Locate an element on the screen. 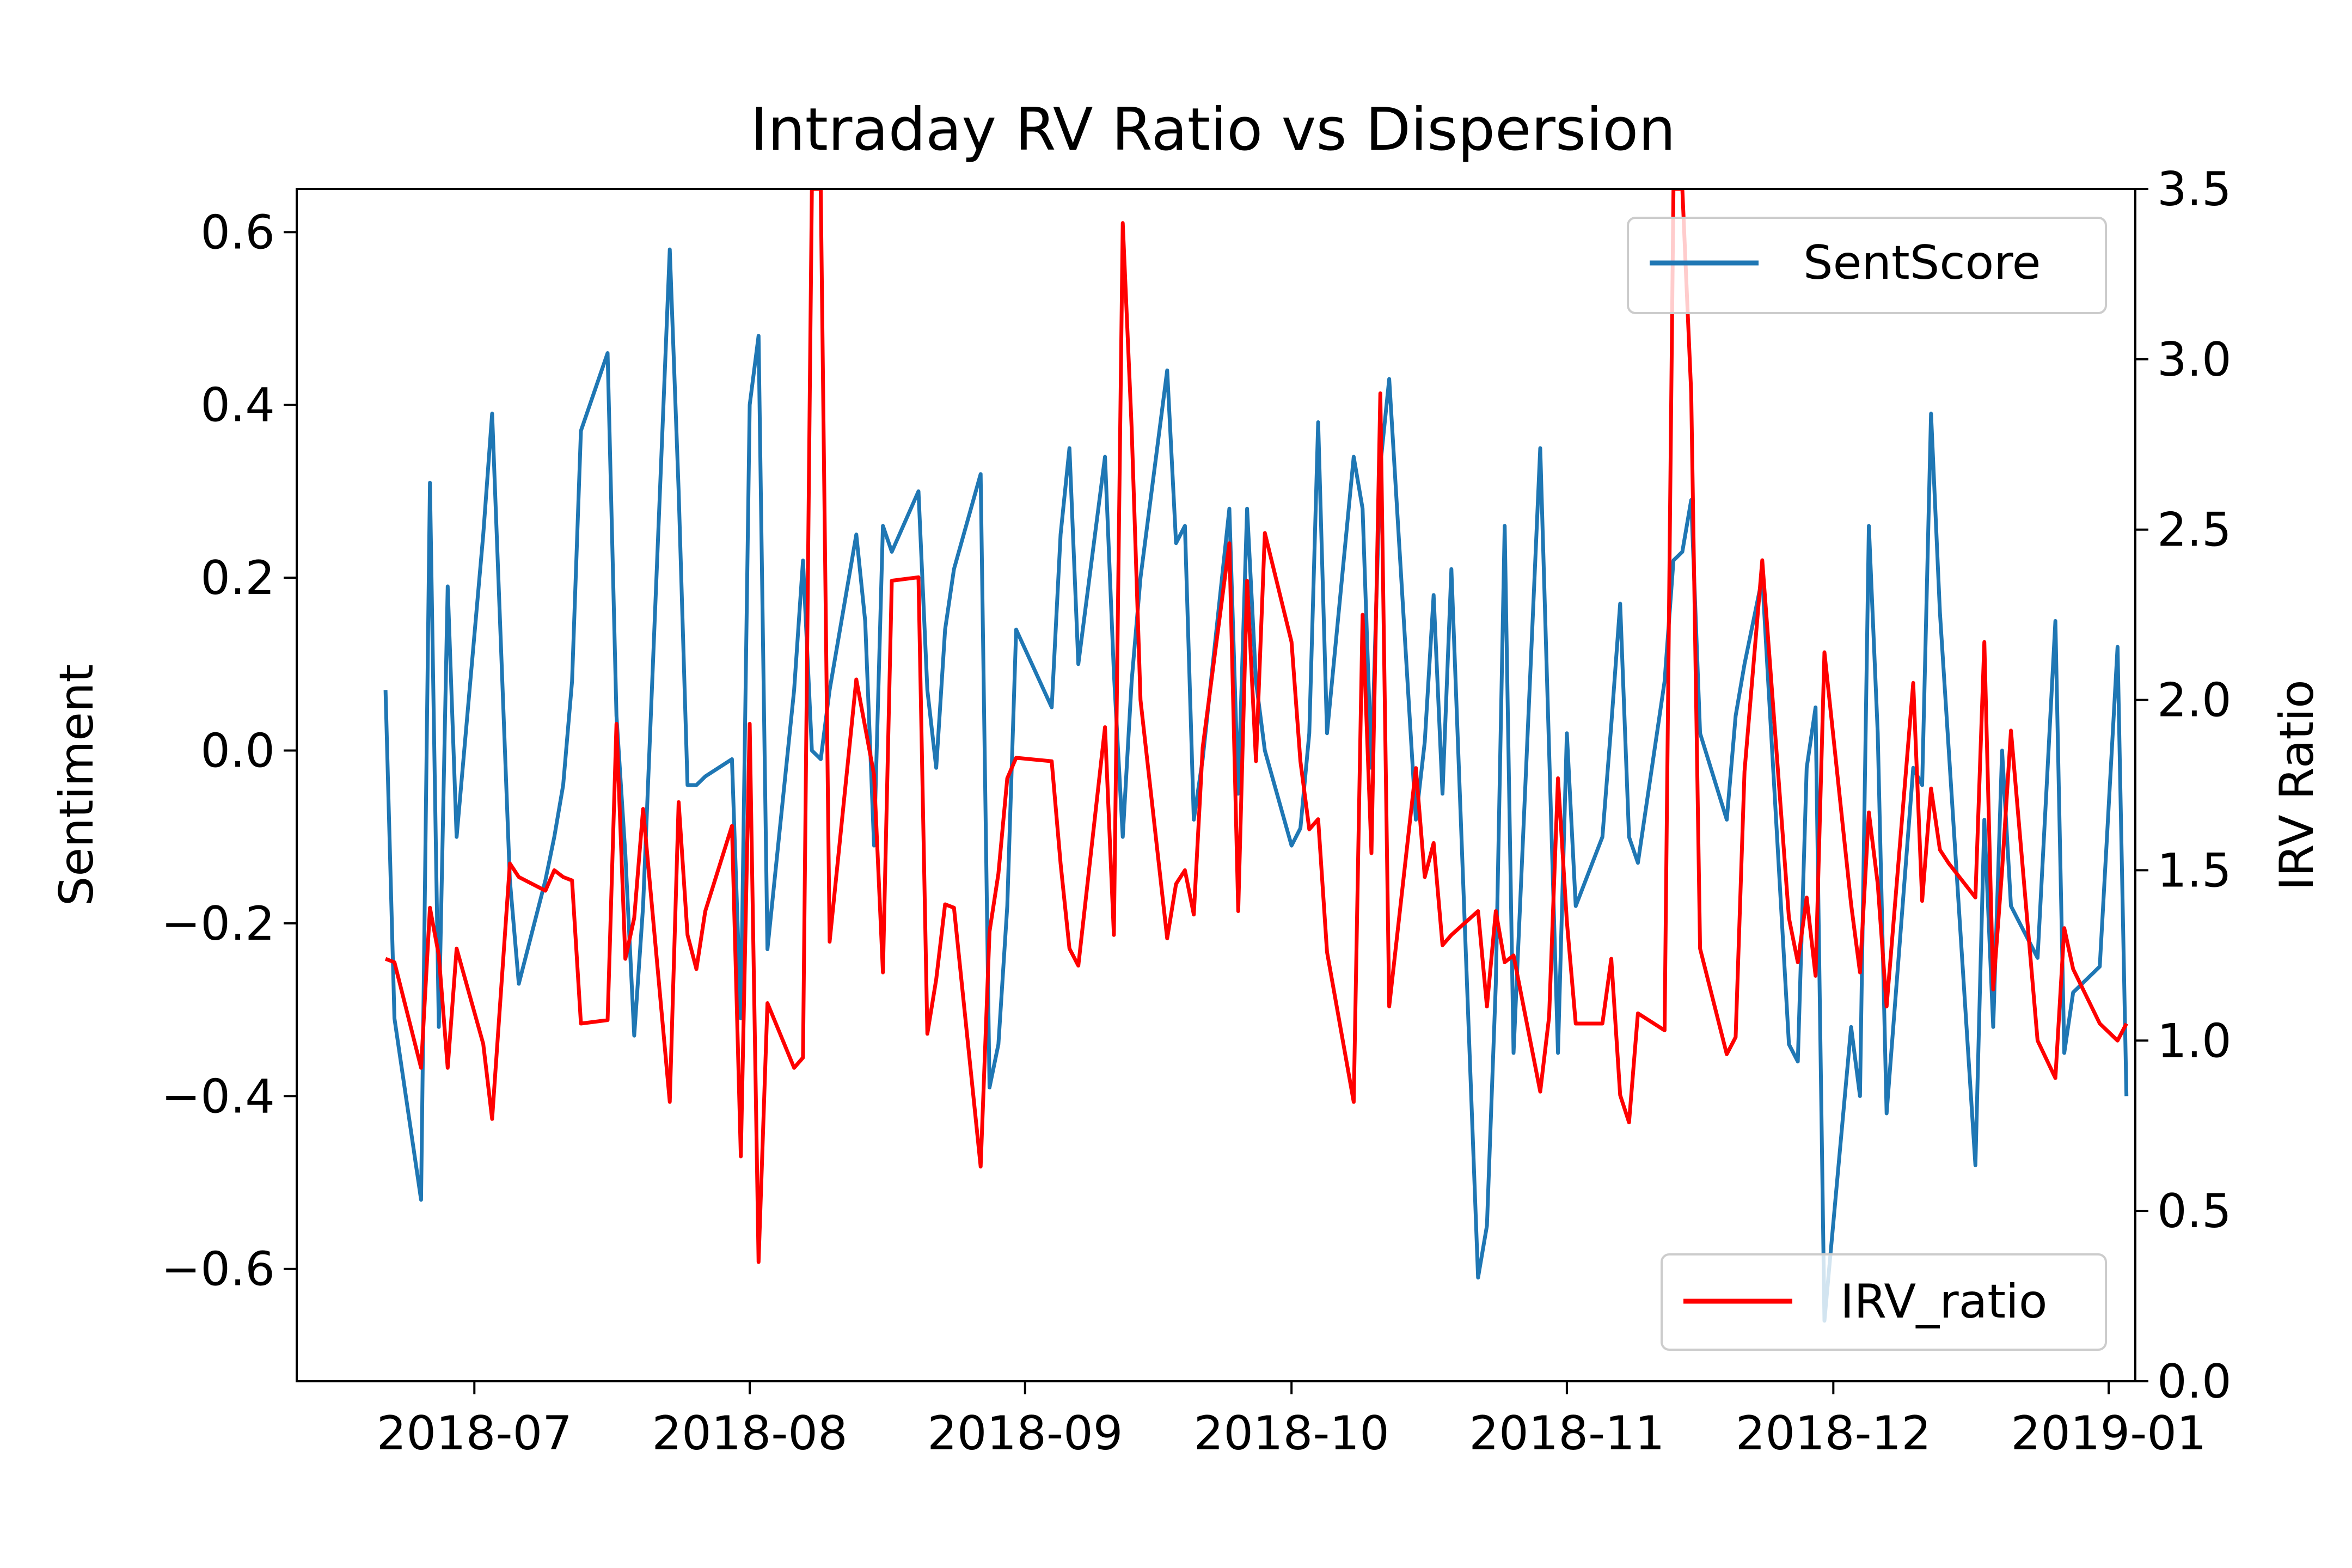 The image size is (2352, 1568). legend-irv-ratio-box is located at coordinates (1884, 1302).